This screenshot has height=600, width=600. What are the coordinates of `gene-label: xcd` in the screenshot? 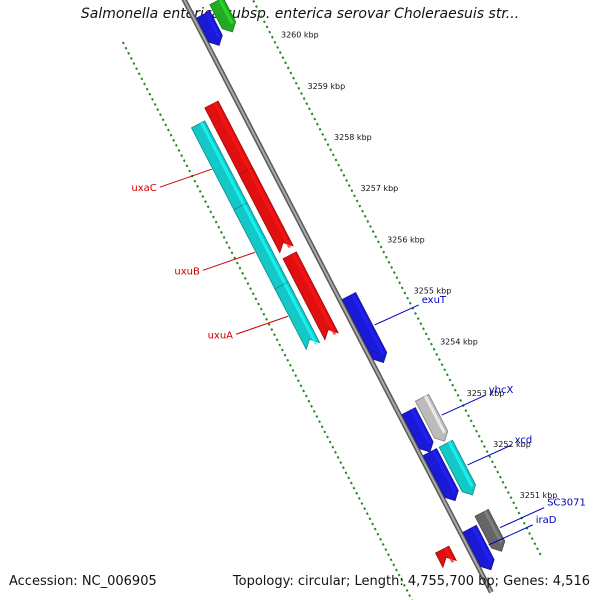 It's located at (524, 440).